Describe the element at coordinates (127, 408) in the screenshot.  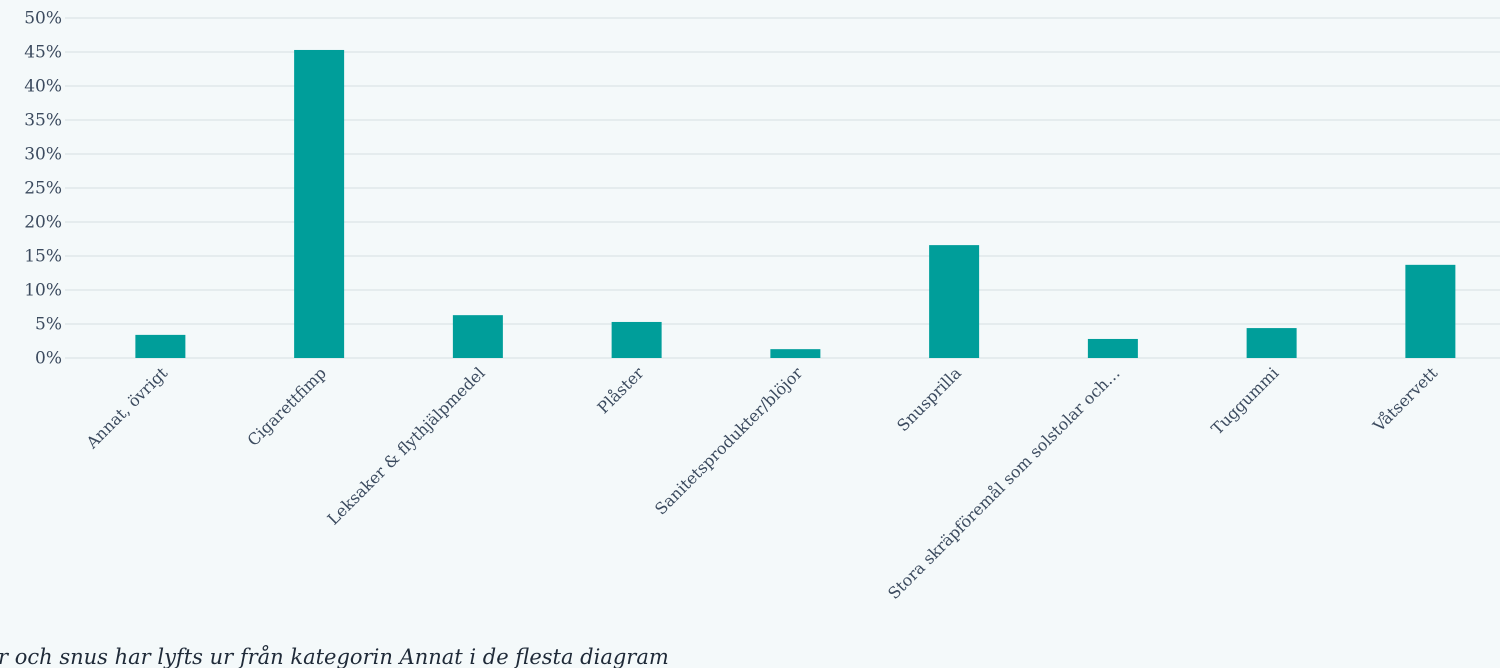
I see `x-tick-label: Annat, övrigt` at that location.